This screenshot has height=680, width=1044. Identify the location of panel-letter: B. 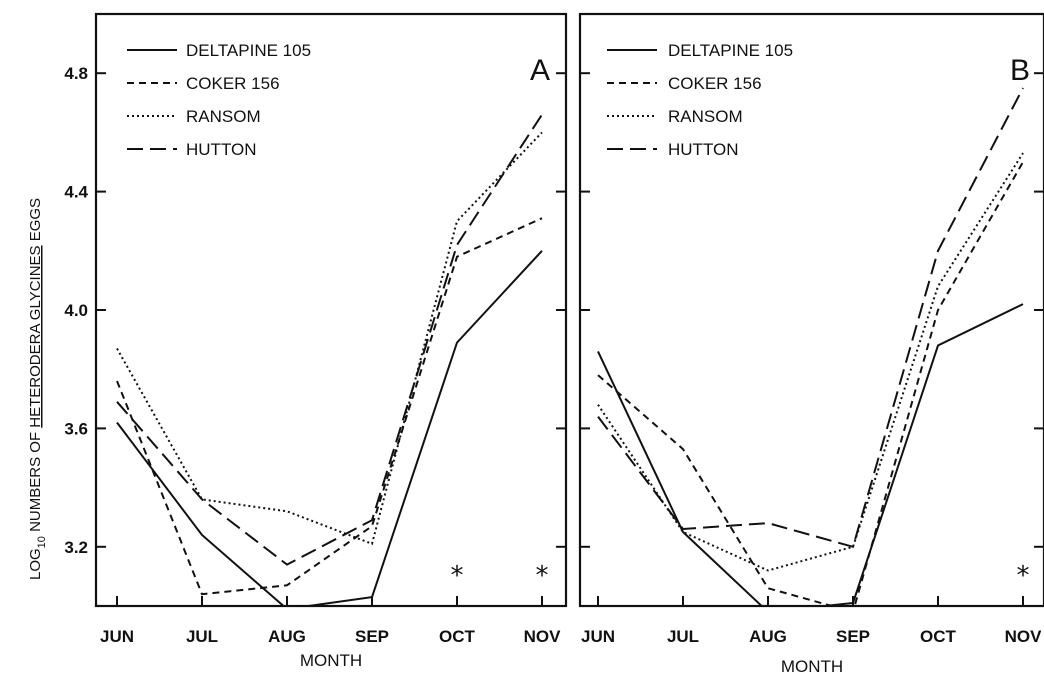
(1020, 70).